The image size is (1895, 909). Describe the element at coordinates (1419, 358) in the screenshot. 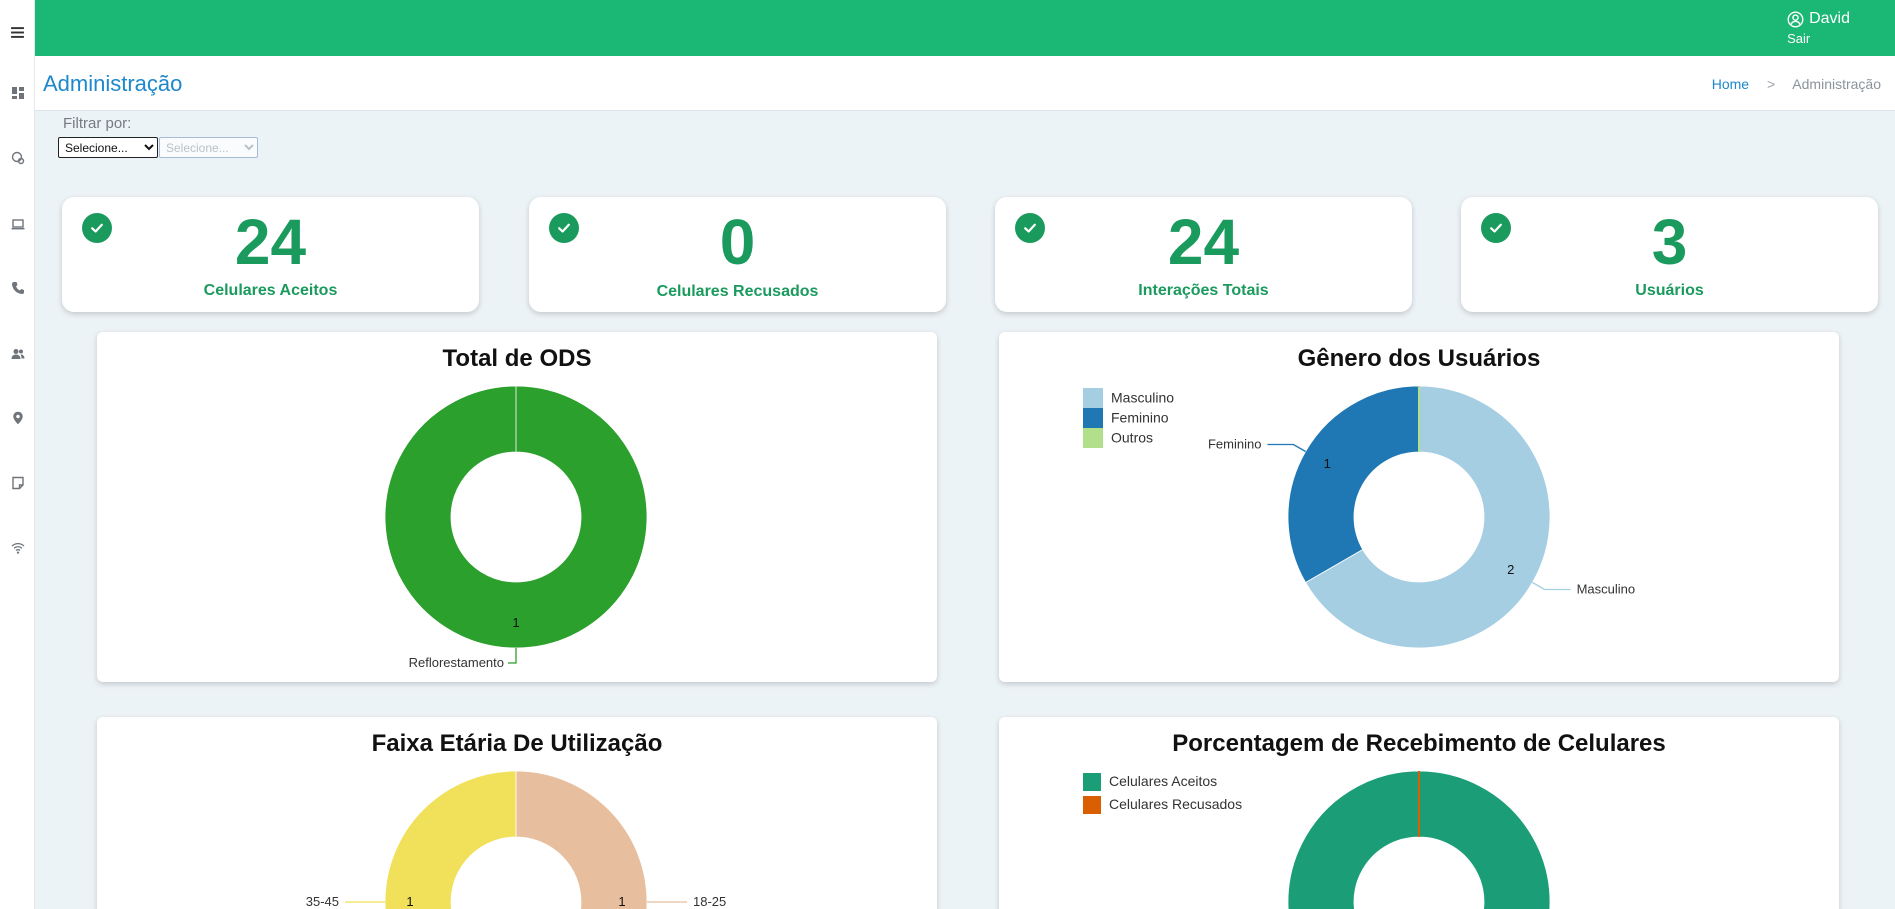

I see `chart-title: Gênero dos Usuários` at that location.